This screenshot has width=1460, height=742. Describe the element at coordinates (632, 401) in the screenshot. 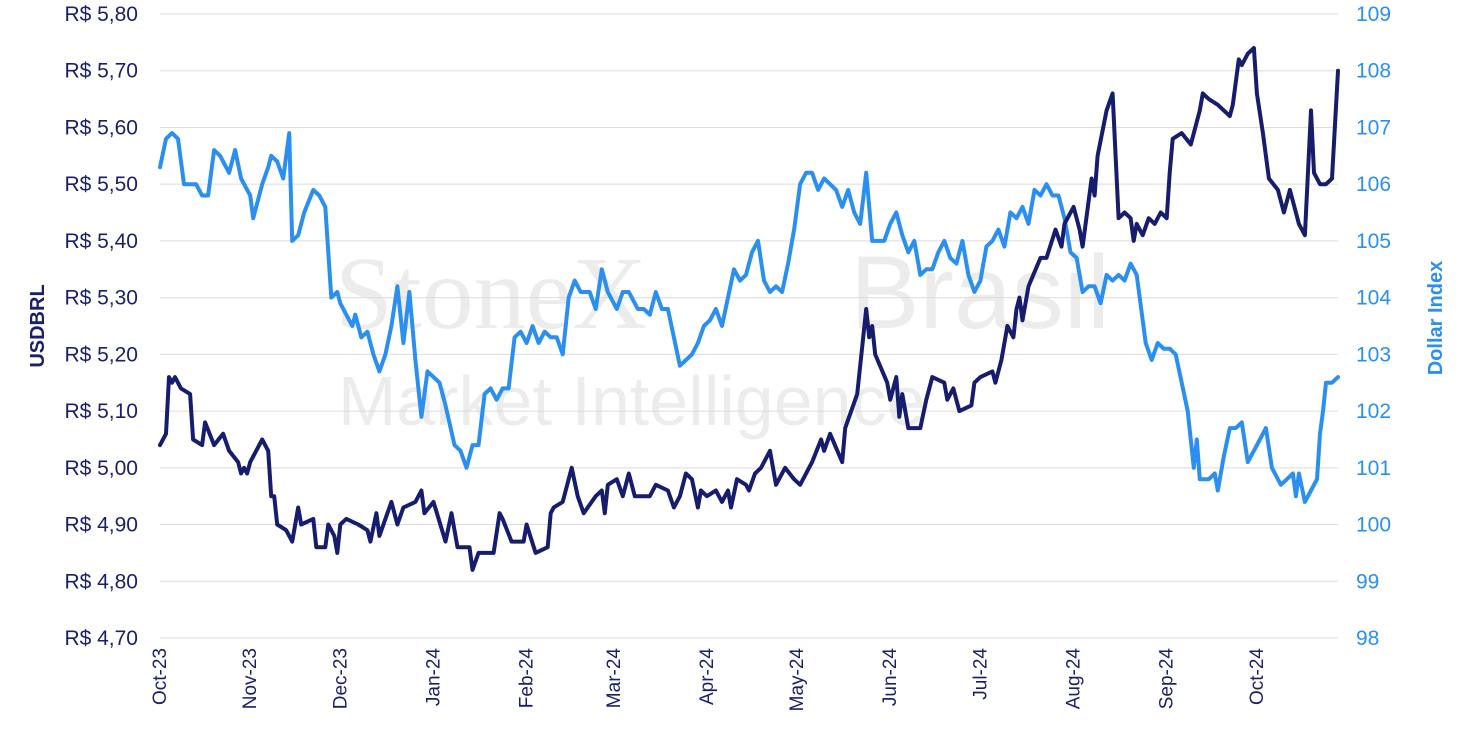

I see `watermark-tagline: Market Intelligence` at that location.